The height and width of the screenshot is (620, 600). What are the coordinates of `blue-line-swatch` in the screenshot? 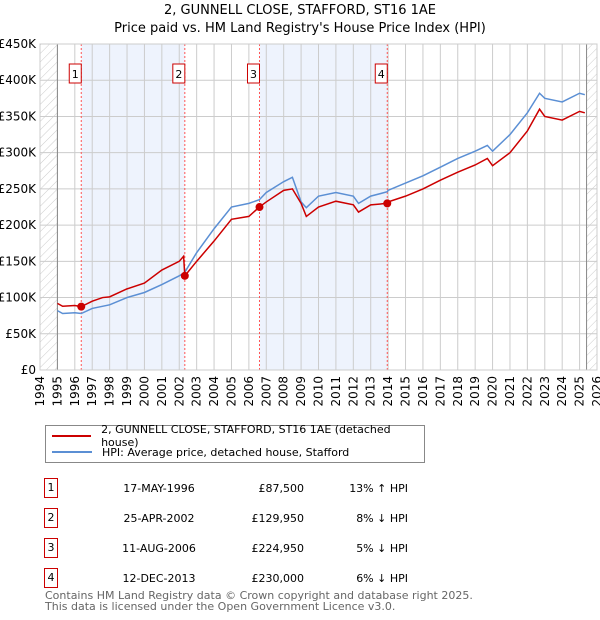 It's located at (72, 452).